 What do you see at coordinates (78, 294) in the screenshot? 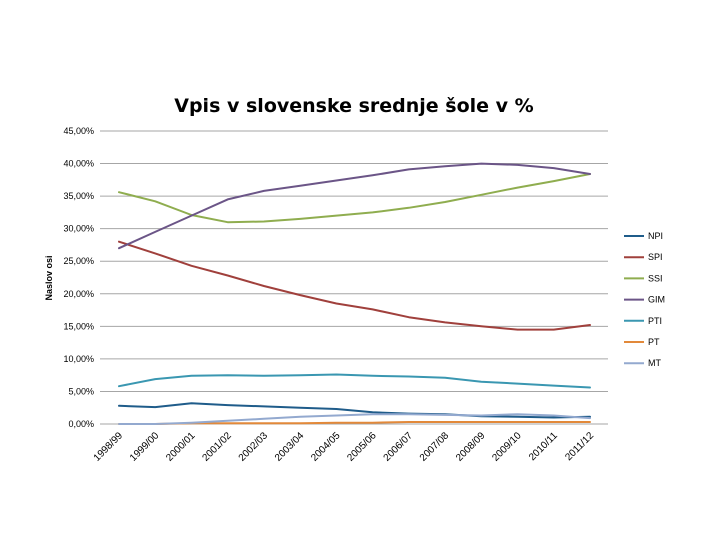
I see `y-tick-label: 20,00%` at bounding box center [78, 294].